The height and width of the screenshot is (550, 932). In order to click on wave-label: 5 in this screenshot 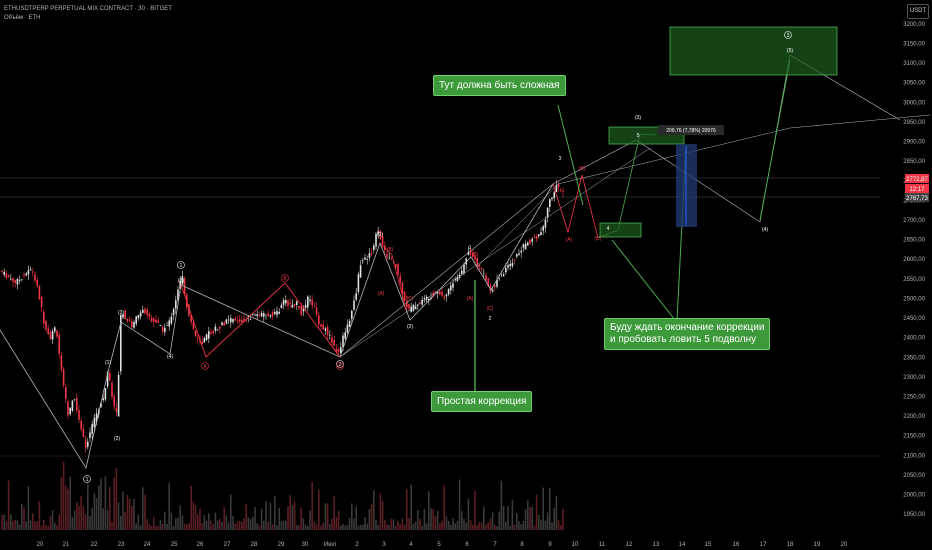, I will do `click(638, 136)`.